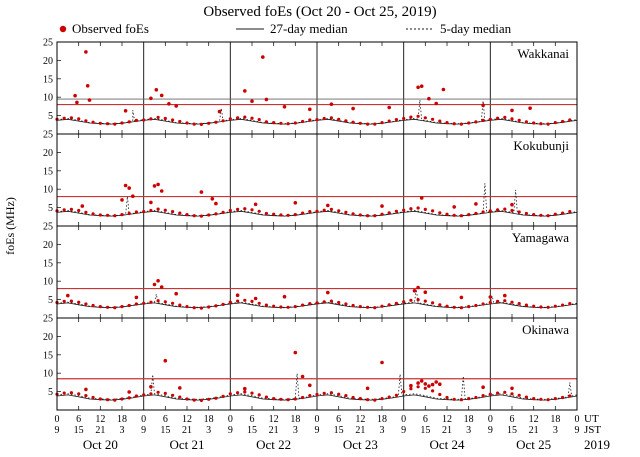  What do you see at coordinates (476, 28) in the screenshot?
I see `legend-median5-label: 5-day median` at bounding box center [476, 28].